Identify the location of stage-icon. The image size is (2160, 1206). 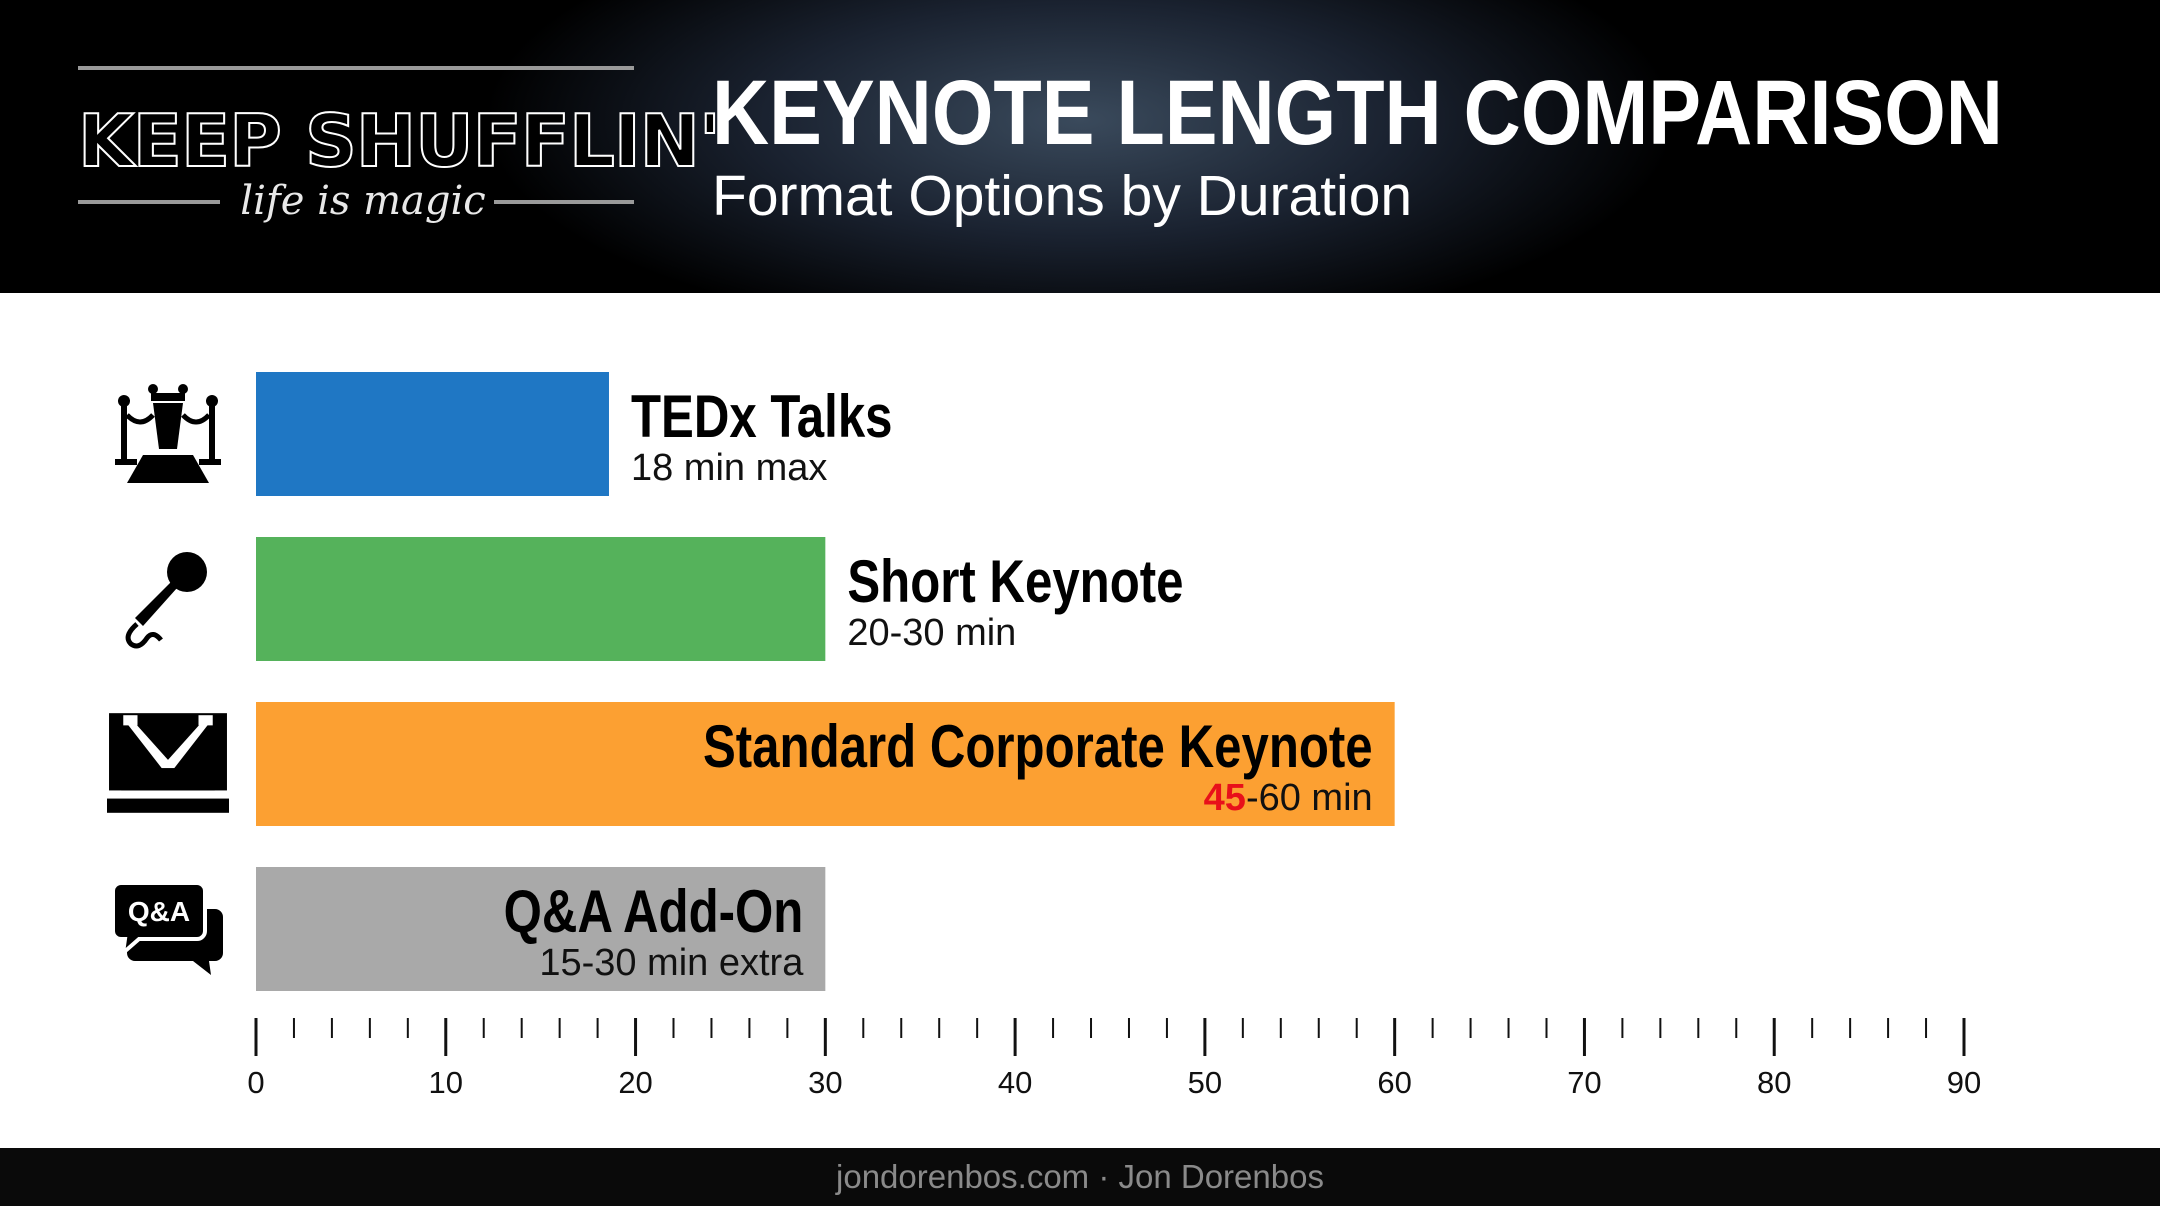
(168, 763).